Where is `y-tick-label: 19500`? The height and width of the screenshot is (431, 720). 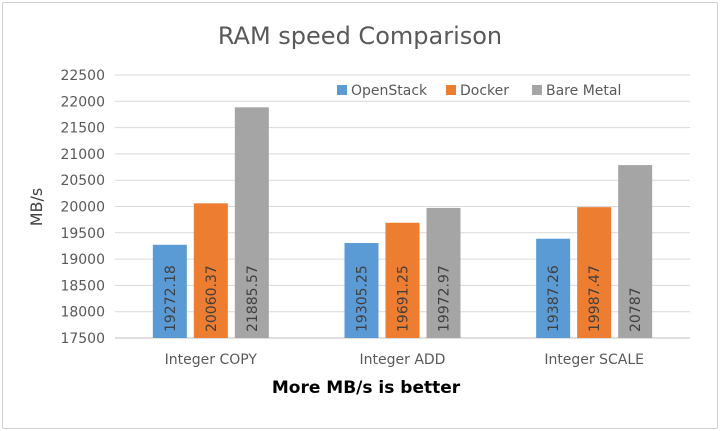 y-tick-label: 19500 is located at coordinates (82, 234).